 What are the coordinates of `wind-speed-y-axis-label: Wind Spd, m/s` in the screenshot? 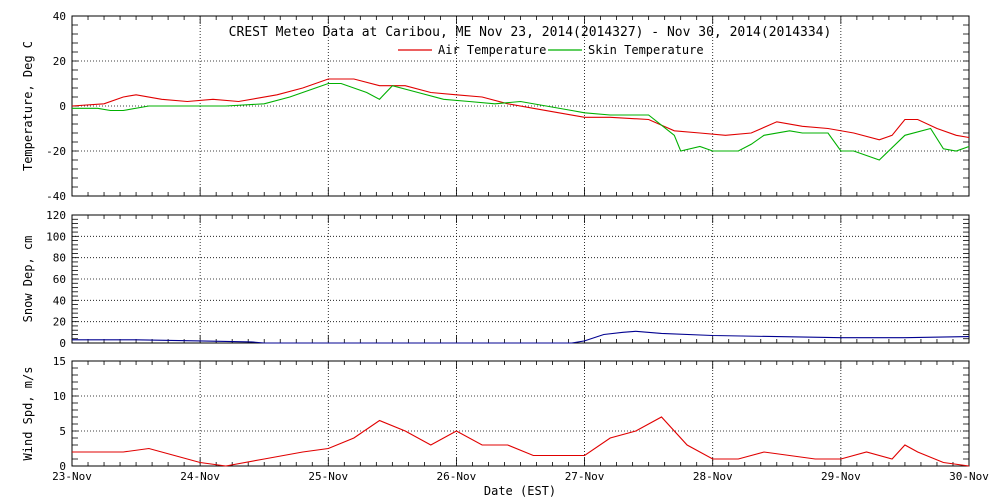 It's located at (28, 414).